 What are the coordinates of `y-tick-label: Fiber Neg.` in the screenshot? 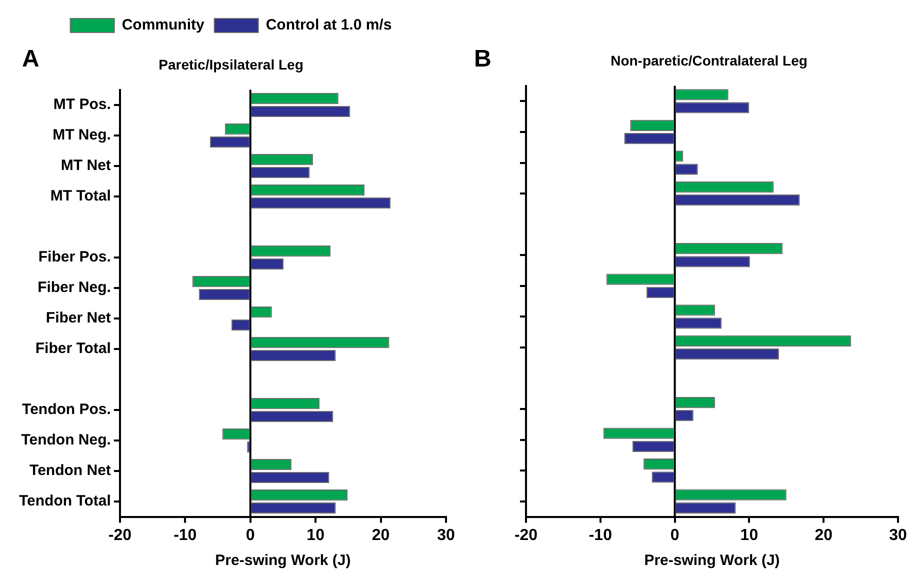 It's located at (74, 287).